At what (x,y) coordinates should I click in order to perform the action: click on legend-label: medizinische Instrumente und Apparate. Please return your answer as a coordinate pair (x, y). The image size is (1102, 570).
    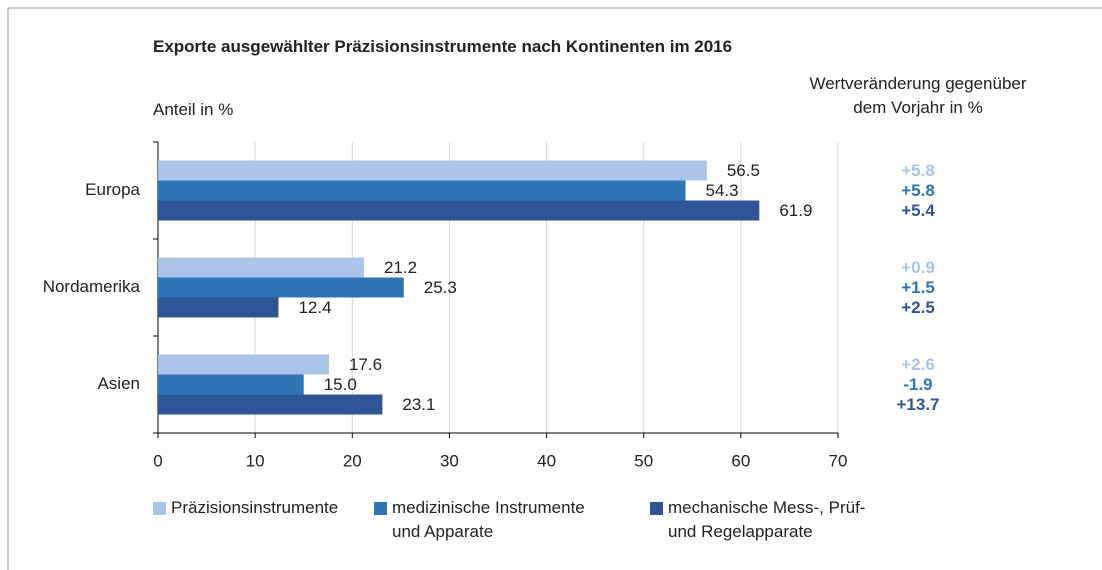
    Looking at the image, I should click on (488, 519).